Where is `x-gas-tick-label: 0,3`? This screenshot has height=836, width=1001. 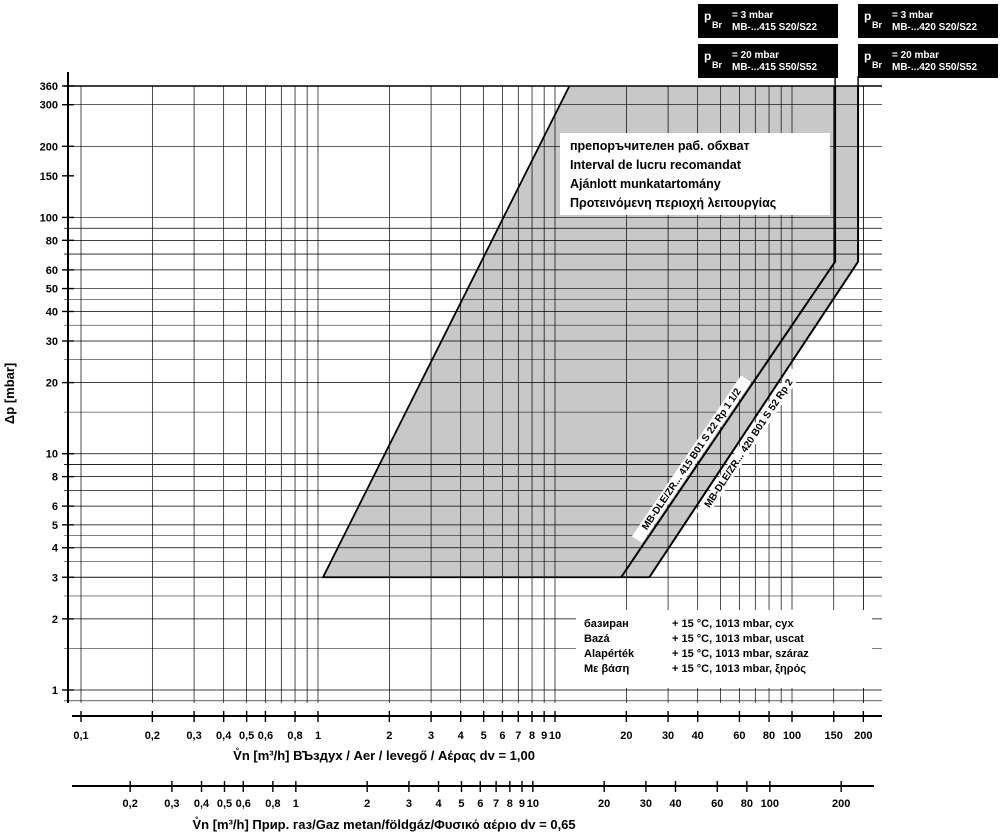 x-gas-tick-label: 0,3 is located at coordinates (171, 804).